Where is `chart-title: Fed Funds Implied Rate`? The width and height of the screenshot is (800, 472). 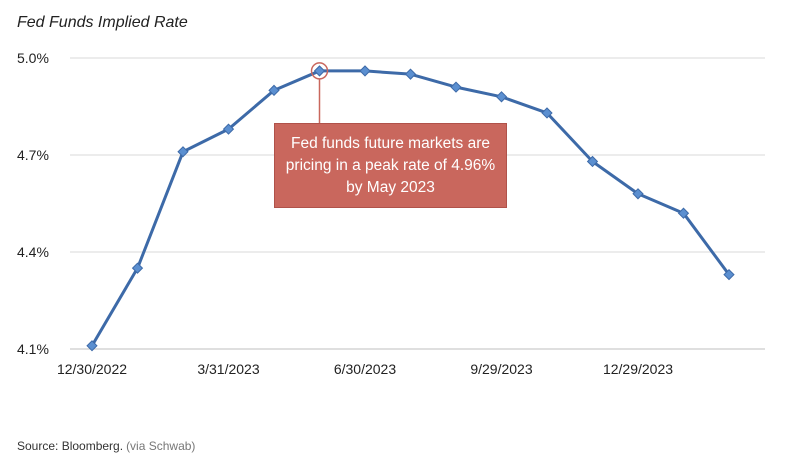 chart-title: Fed Funds Implied Rate is located at coordinates (102, 22).